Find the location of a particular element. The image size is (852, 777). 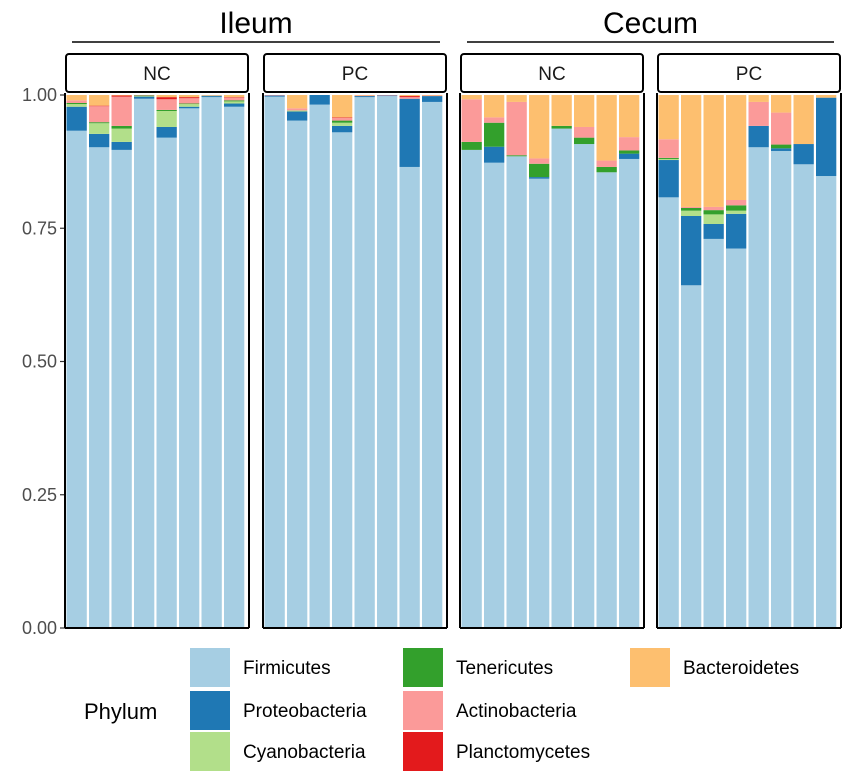

legend-swatch is located at coordinates (210, 667).